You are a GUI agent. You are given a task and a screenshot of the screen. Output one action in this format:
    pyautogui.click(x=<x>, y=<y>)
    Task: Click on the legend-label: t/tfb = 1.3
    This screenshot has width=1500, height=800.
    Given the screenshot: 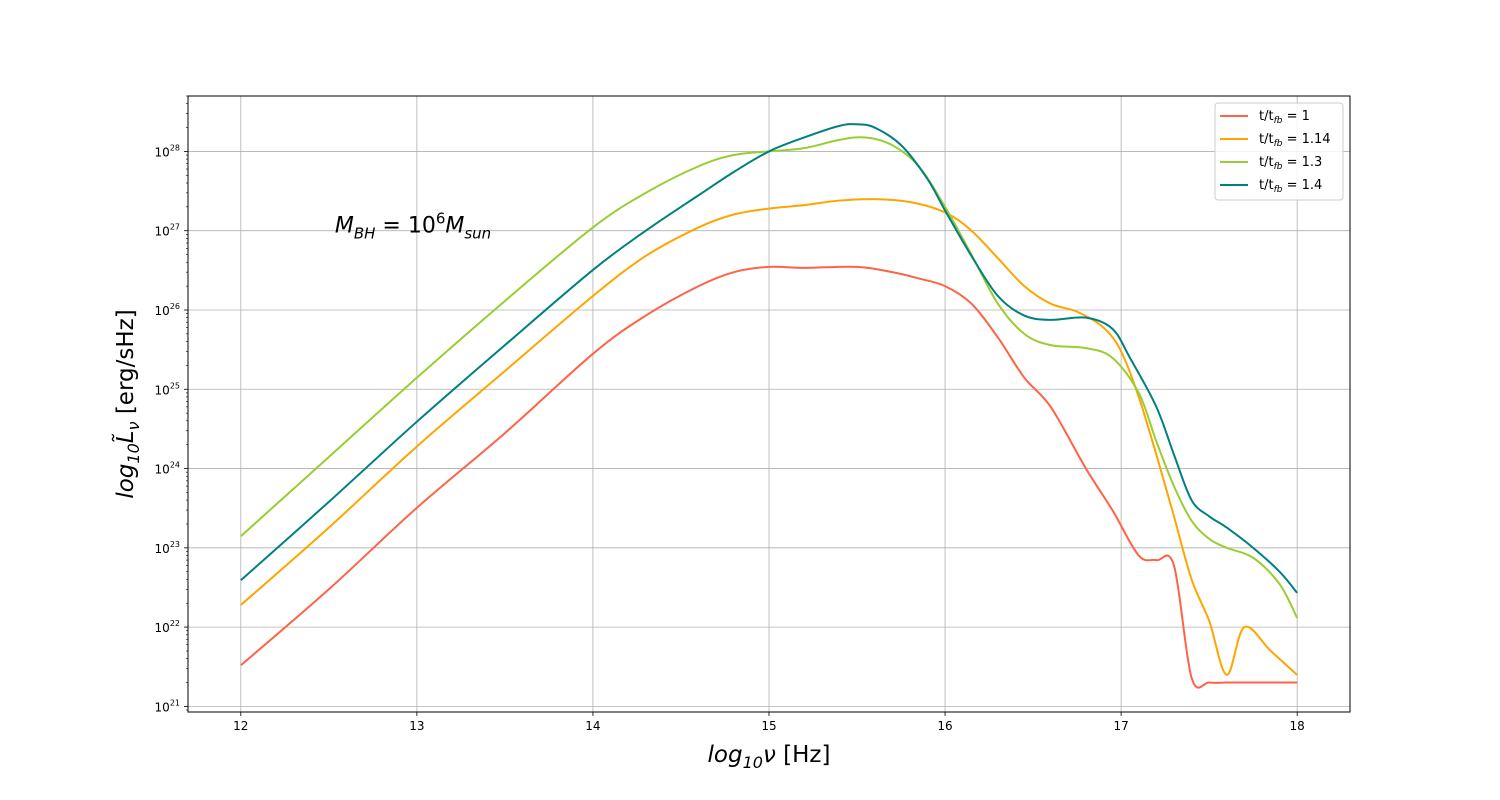 What is the action you would take?
    pyautogui.click(x=1290, y=163)
    